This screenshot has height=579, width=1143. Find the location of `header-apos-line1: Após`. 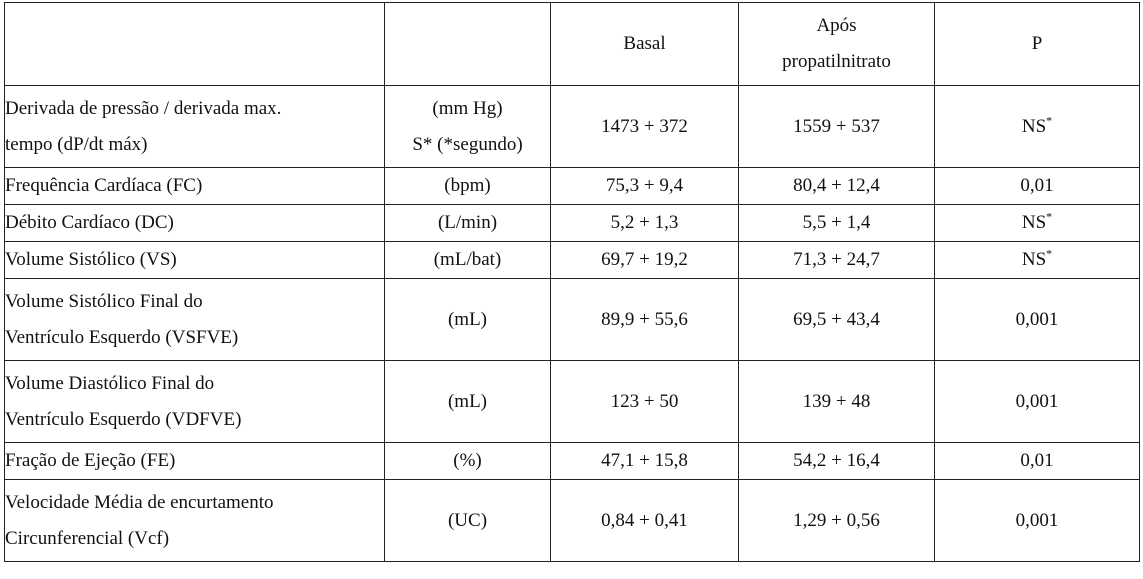

header-apos-line1: Após is located at coordinates (836, 25).